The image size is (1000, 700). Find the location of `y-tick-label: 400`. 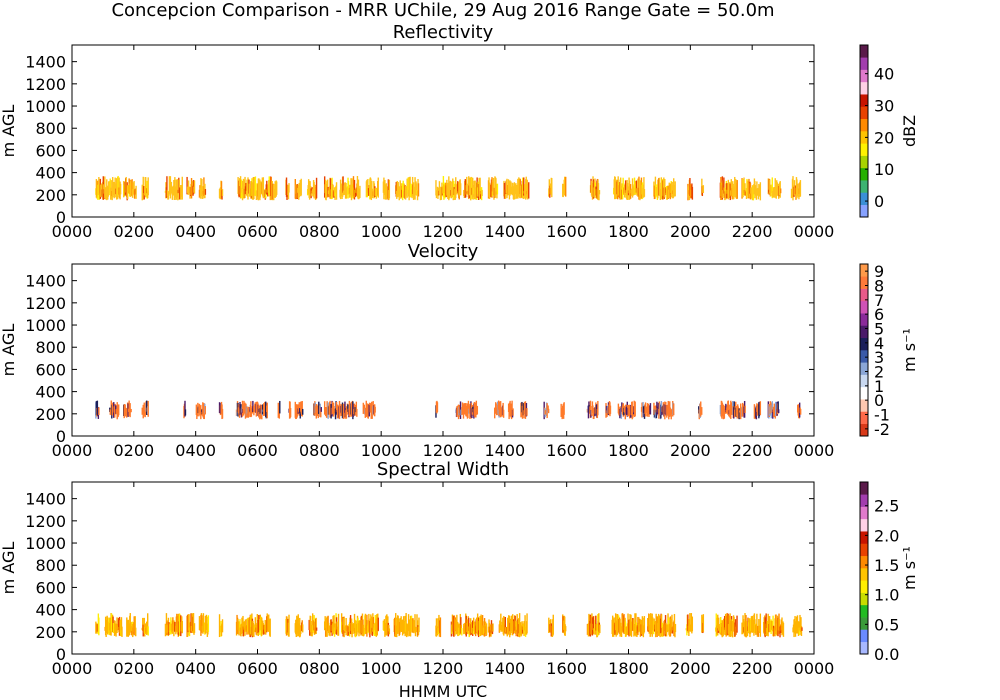

y-tick-label: 400 is located at coordinates (50, 173).